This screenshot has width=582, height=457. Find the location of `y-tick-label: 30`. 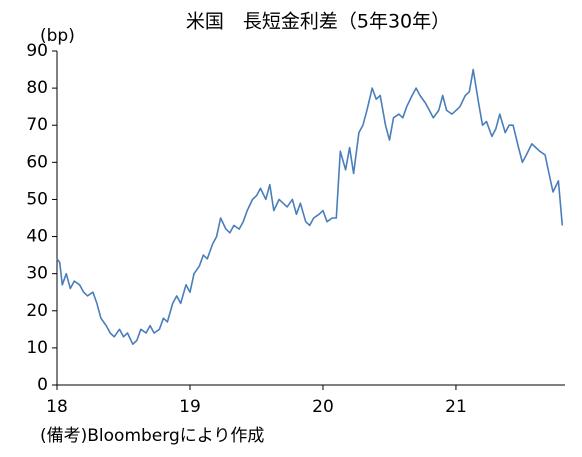

y-tick-label: 30 is located at coordinates (37, 274).